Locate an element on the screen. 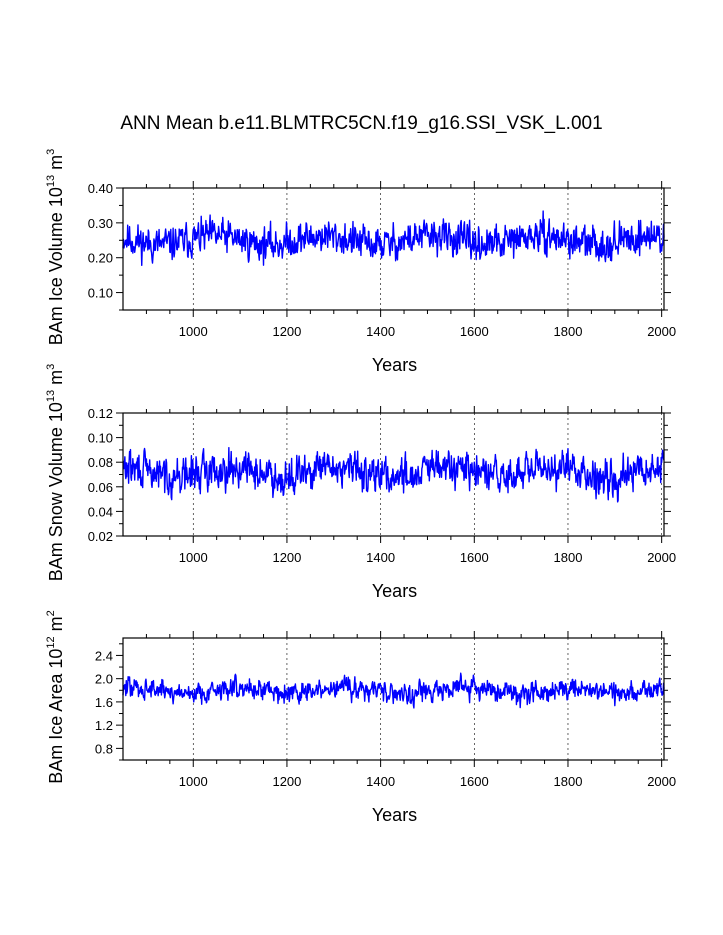 The image size is (723, 935). y-tick-label: 2.4 is located at coordinates (104, 655).